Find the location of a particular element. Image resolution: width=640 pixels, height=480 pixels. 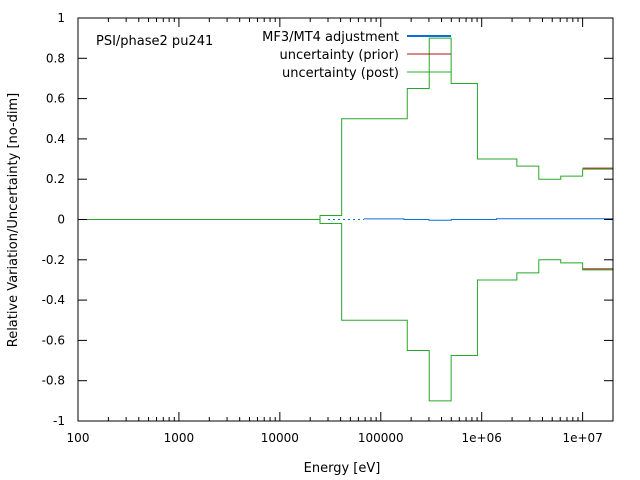

y-tick-label: 0 is located at coordinates (61, 220).